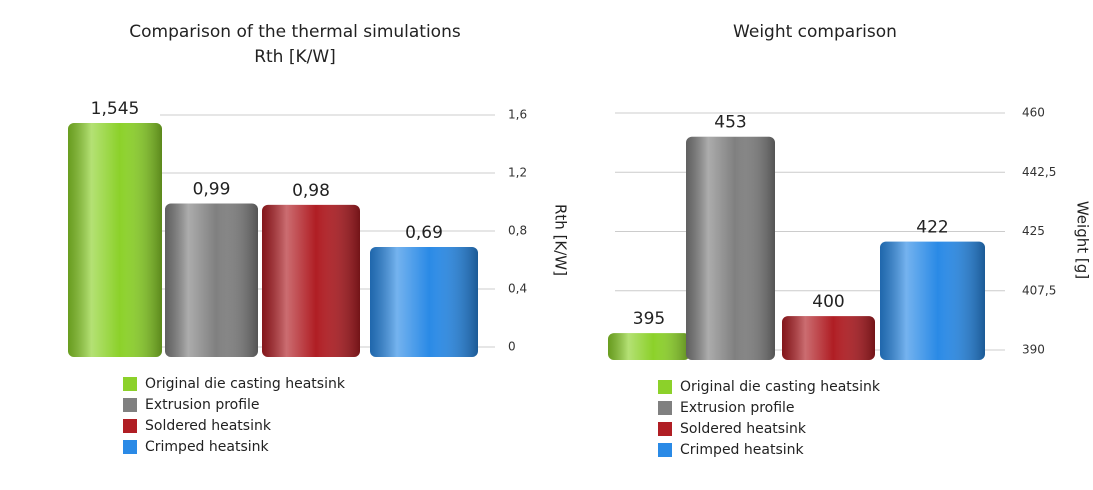 This screenshot has width=1093, height=490. I want to click on chart-title: Weight comparison, so click(815, 32).